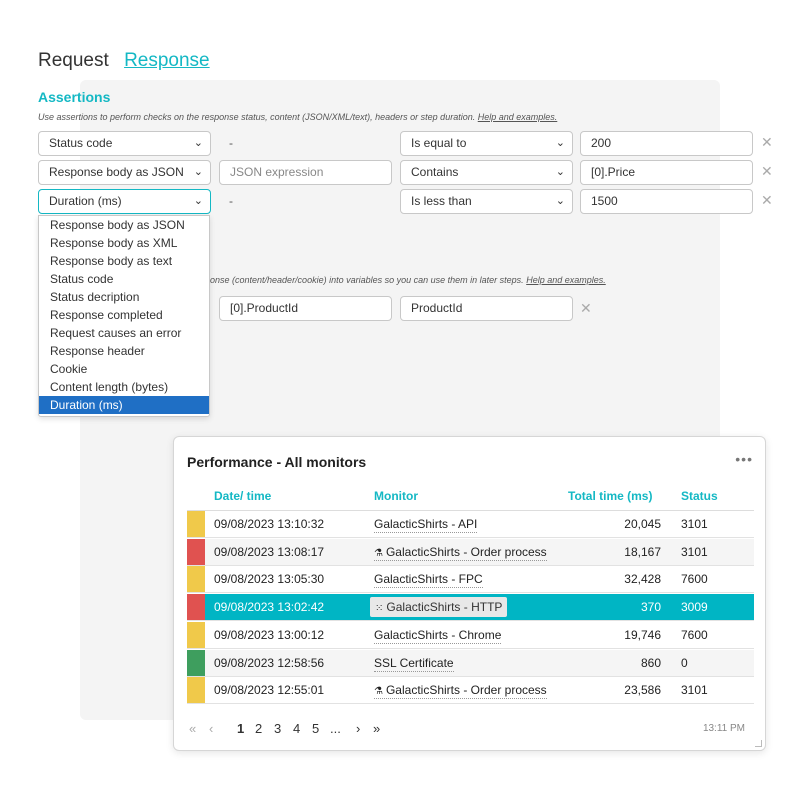 The height and width of the screenshot is (800, 800). Describe the element at coordinates (610, 496) in the screenshot. I see `column-header-total-time: Total time (ms)` at that location.